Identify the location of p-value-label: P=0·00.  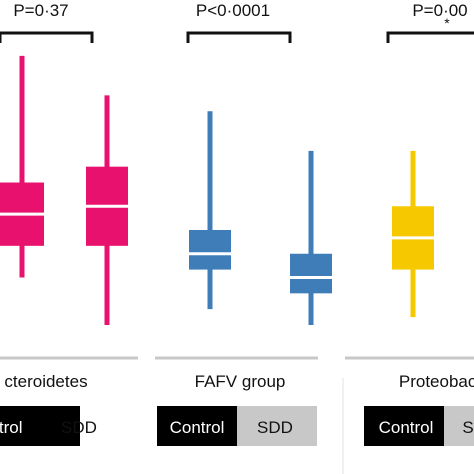
(439, 10).